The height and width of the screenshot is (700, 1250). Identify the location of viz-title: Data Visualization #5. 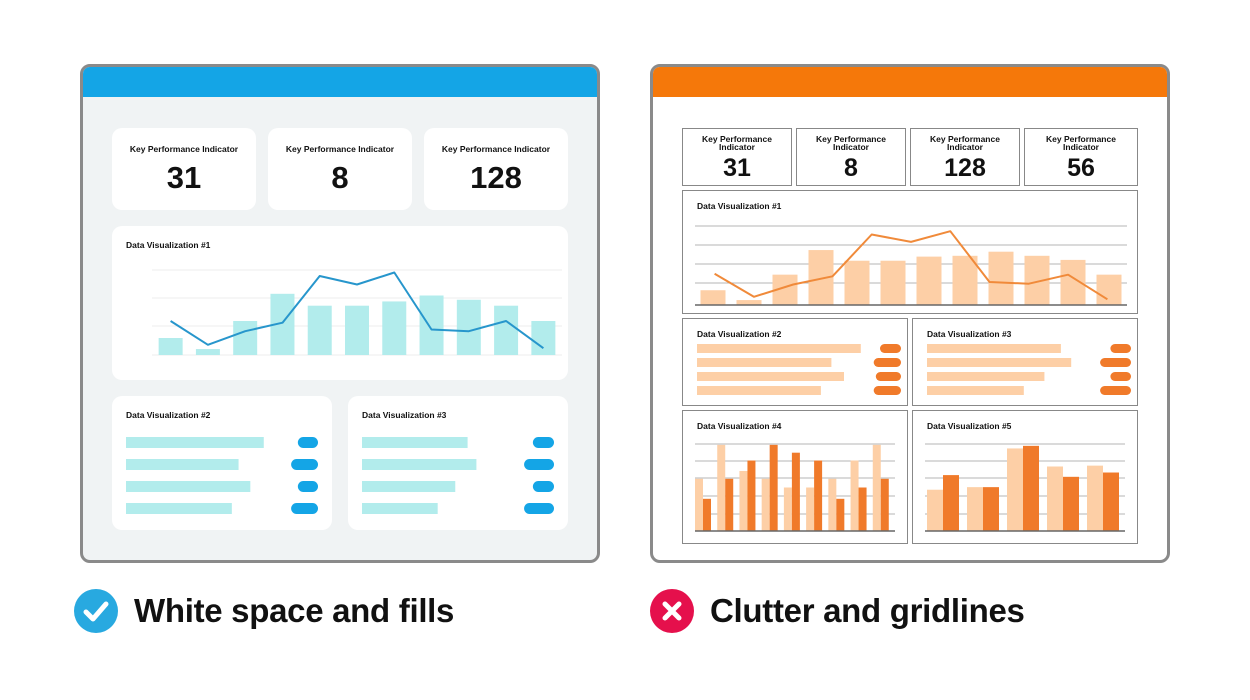
(969, 426).